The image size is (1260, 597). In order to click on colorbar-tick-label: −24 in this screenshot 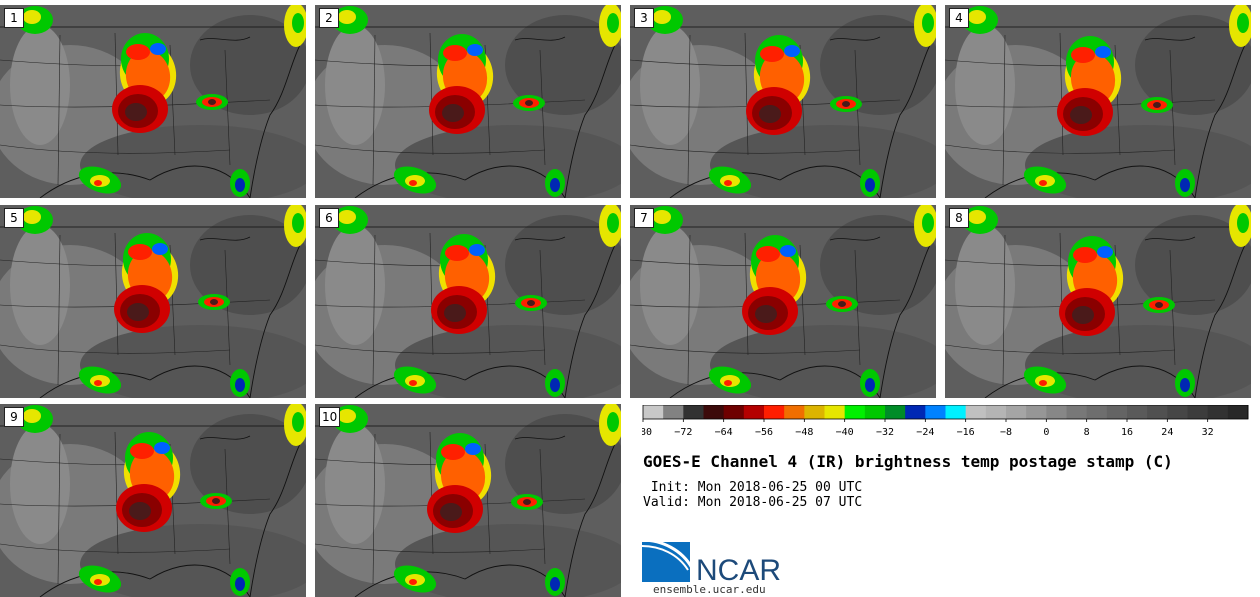, I will do `click(925, 432)`.